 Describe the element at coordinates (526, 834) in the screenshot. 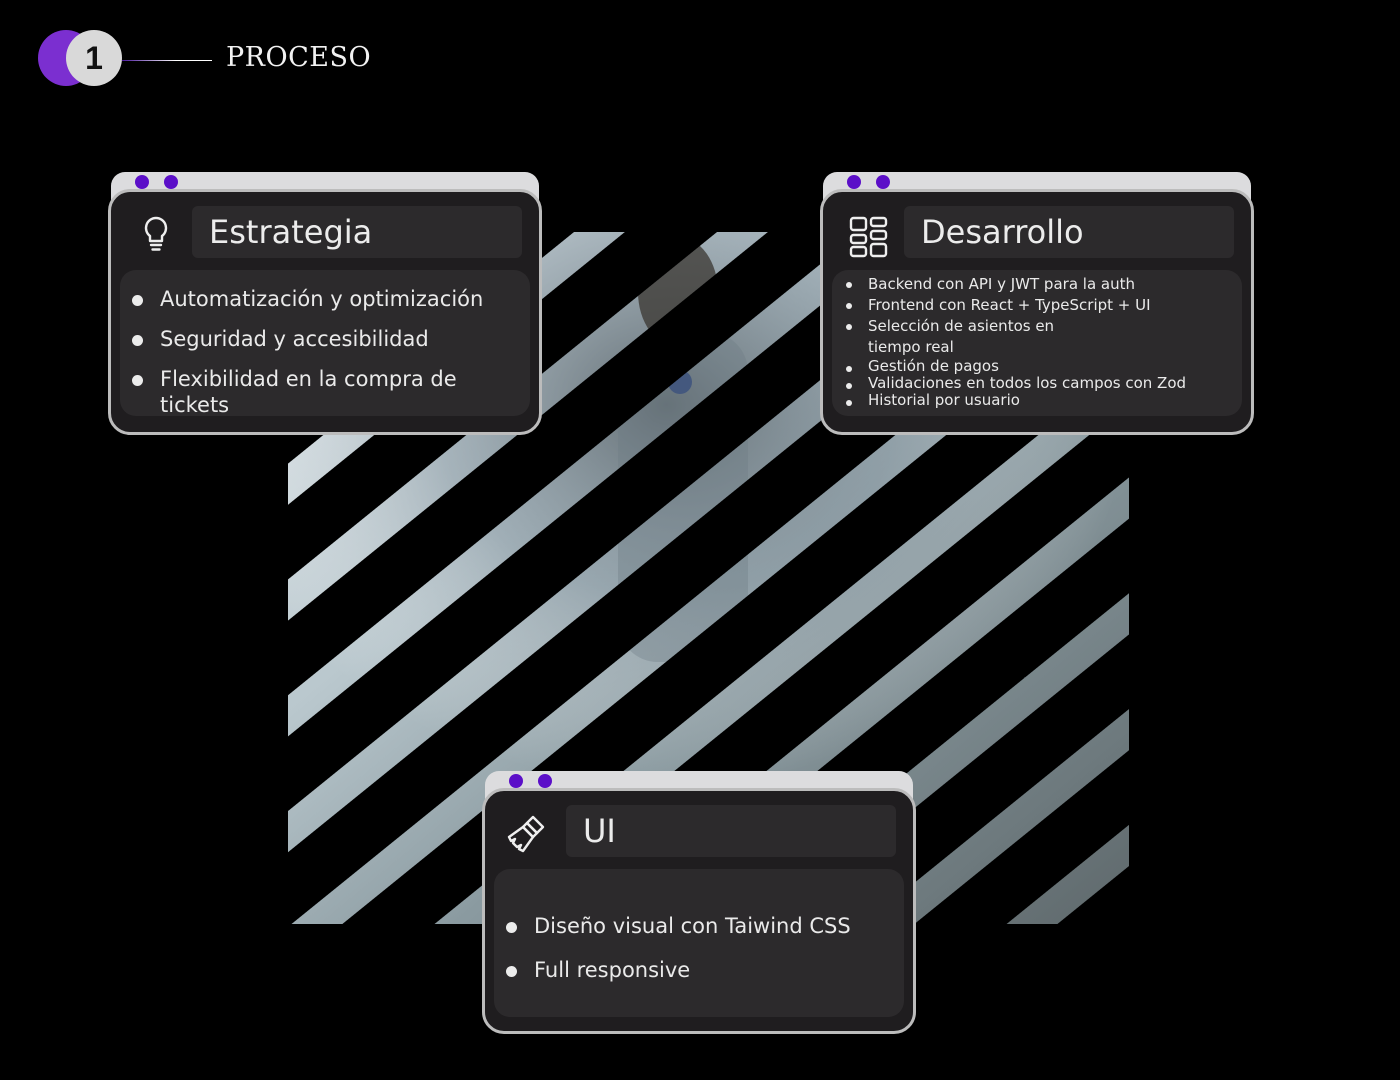

I see `paintbrush-icon` at that location.